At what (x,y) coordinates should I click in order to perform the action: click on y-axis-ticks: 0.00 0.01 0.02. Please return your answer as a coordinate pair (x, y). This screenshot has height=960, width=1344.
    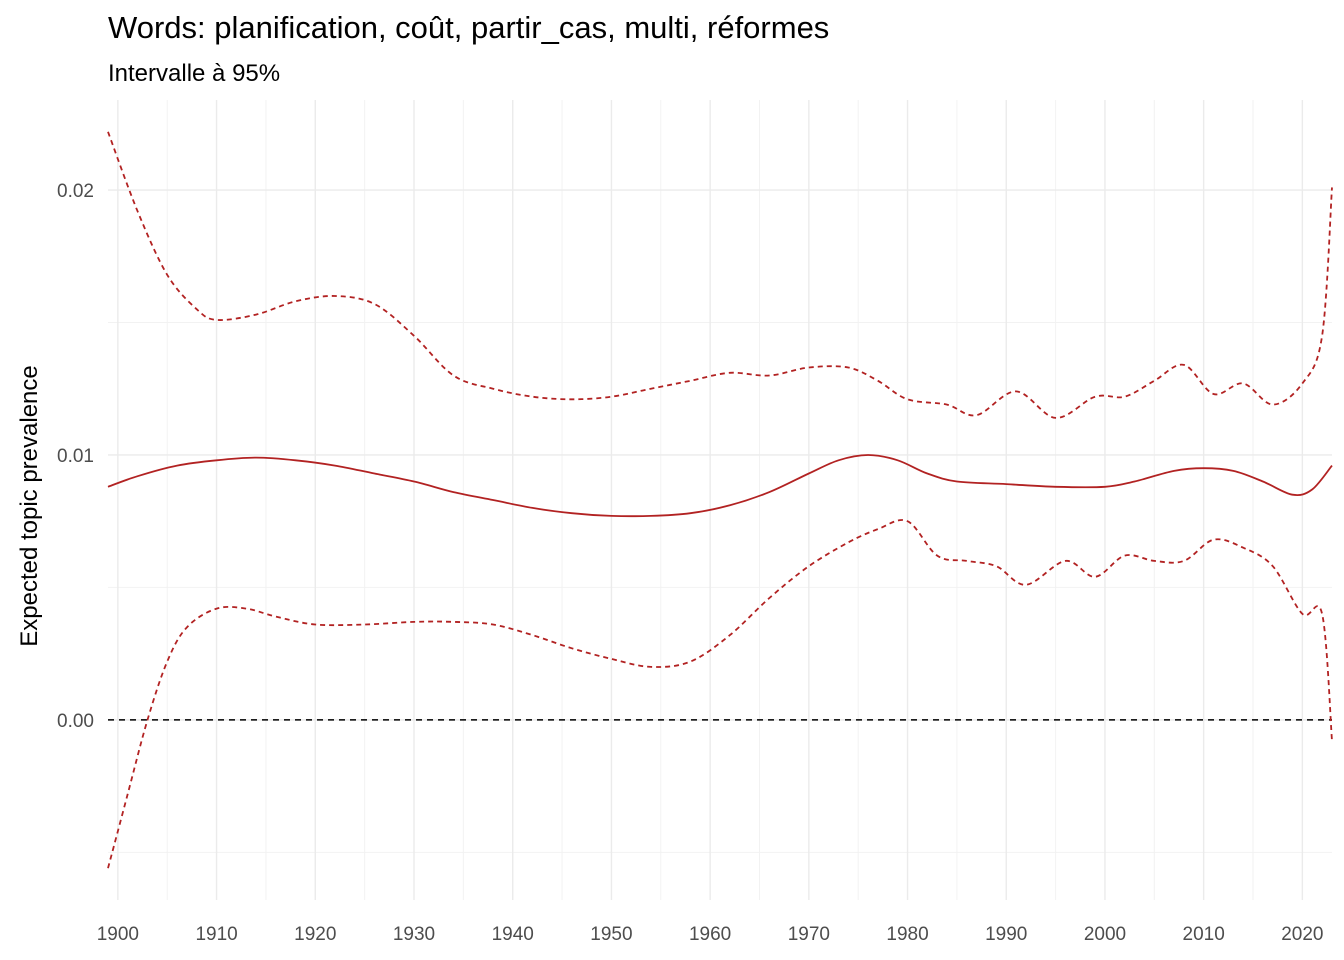
    Looking at the image, I should click on (75, 456).